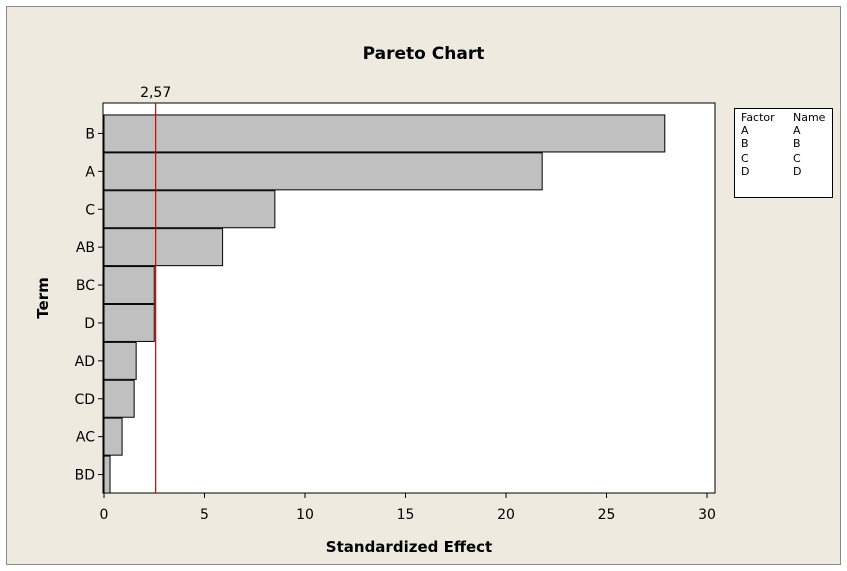 The image size is (847, 571). I want to click on legend: Factor Name A A B B C C D D, so click(783, 153).